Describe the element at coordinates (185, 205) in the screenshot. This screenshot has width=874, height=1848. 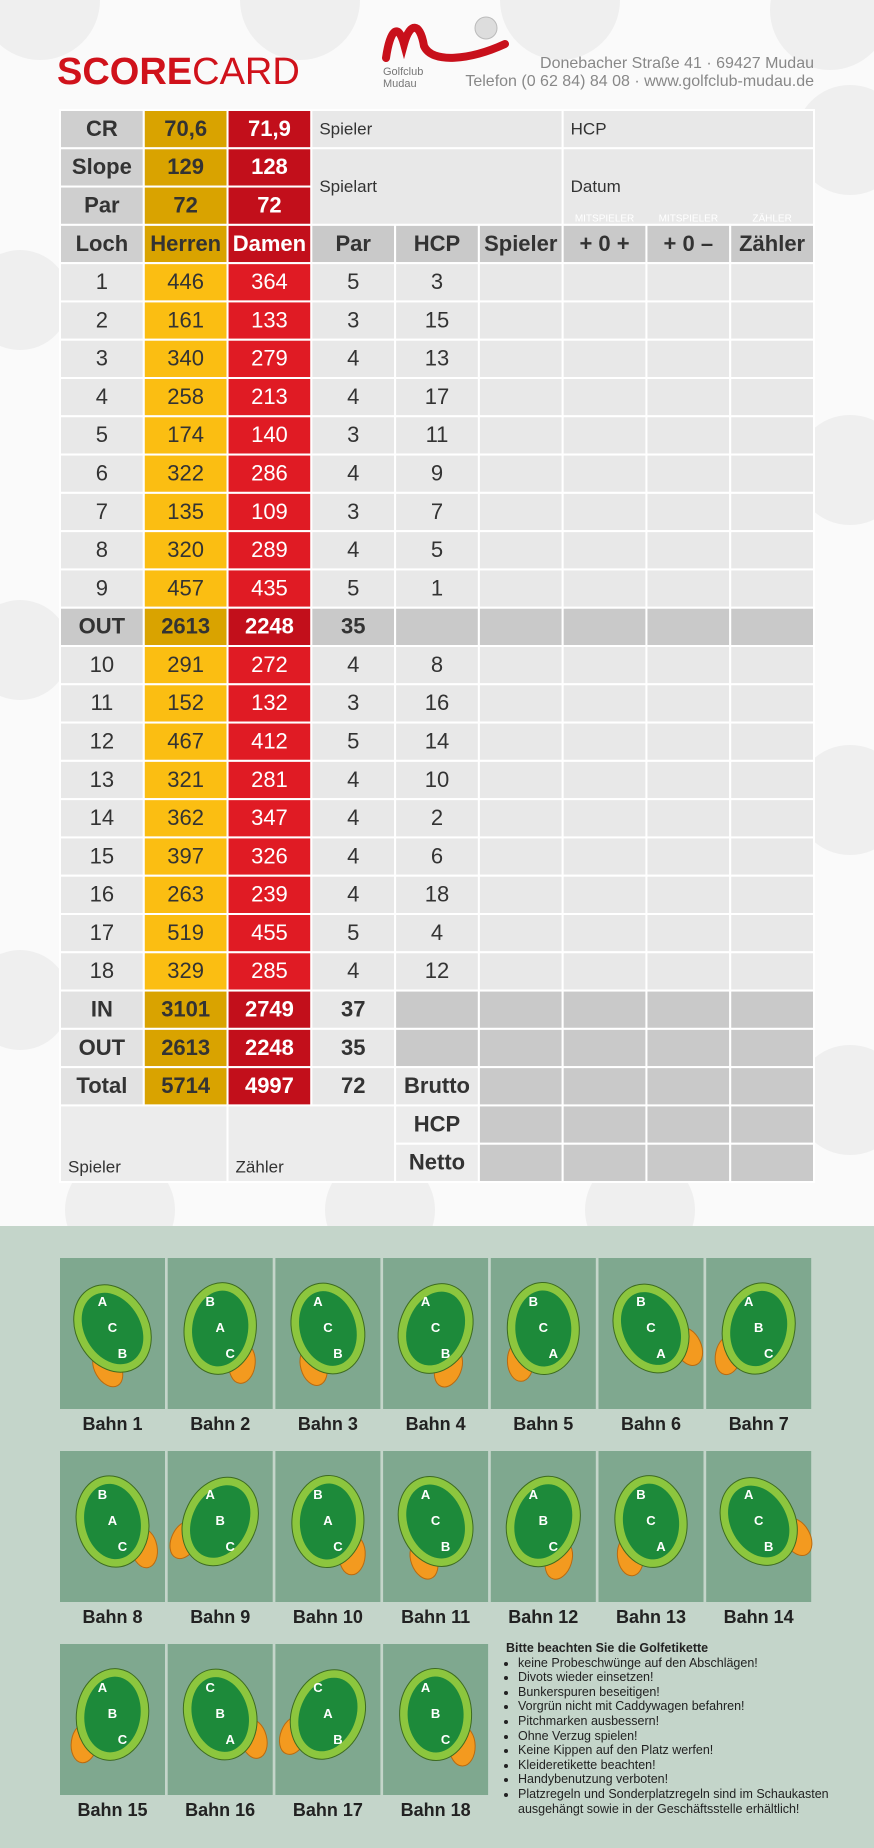
I see `rating-herren-text: 72` at that location.